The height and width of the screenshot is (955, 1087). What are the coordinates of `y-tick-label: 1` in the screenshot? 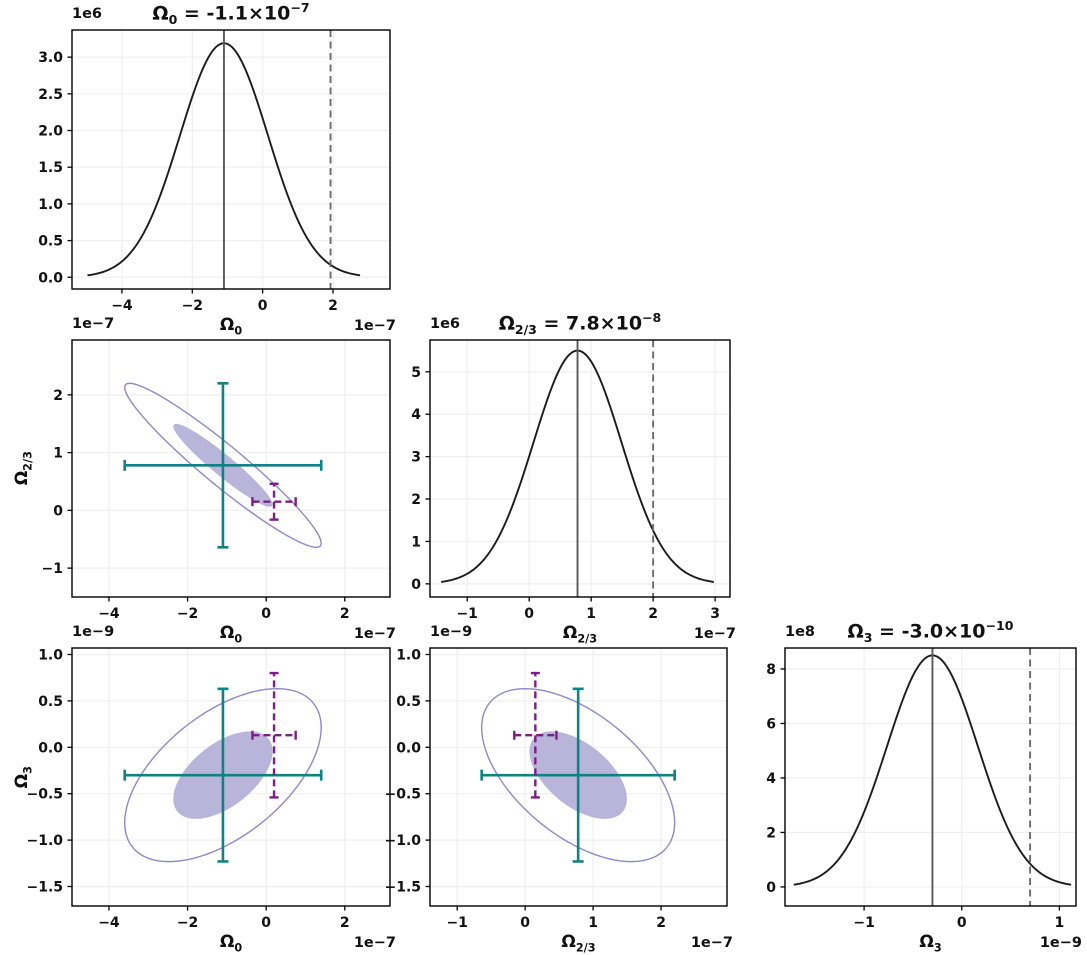 It's located at (416, 542).